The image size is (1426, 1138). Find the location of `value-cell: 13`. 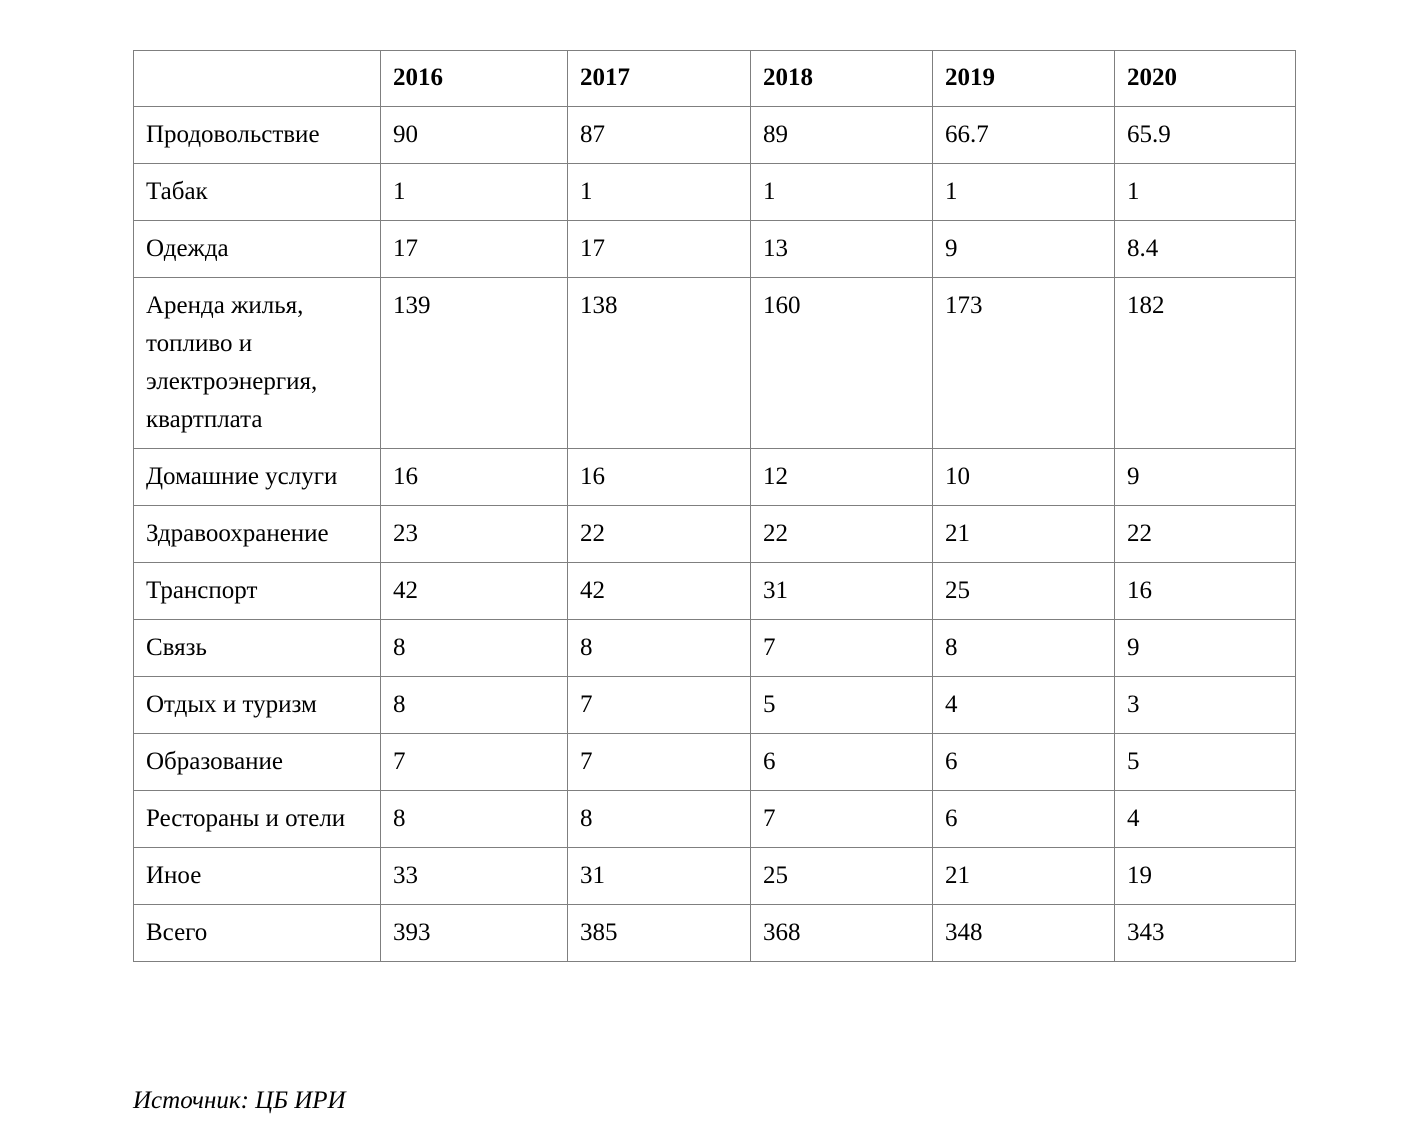

value-cell: 13 is located at coordinates (841, 249).